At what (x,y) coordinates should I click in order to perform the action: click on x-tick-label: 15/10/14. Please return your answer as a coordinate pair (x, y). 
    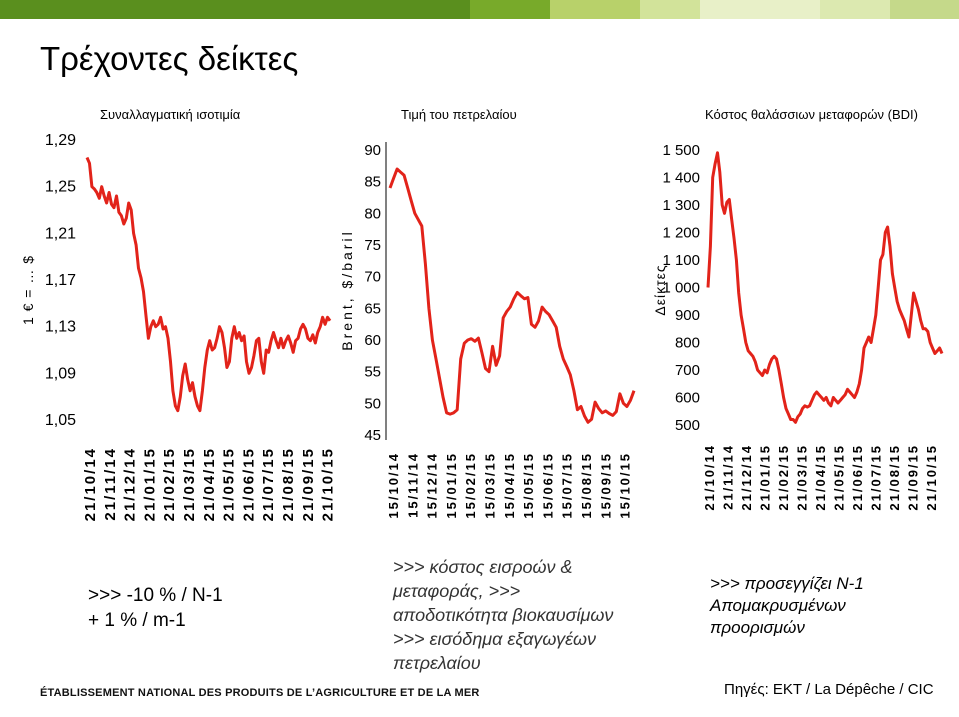
    Looking at the image, I should click on (393, 485).